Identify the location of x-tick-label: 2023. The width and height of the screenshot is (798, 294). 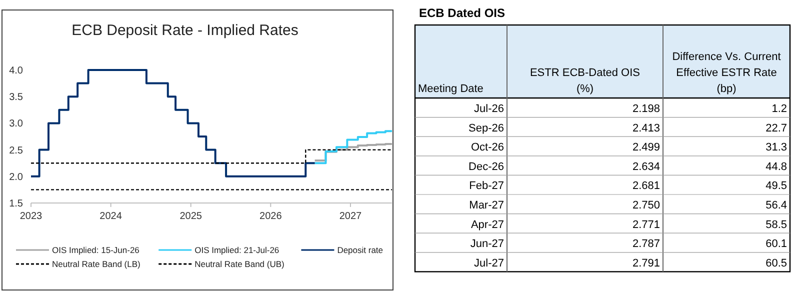
(31, 216).